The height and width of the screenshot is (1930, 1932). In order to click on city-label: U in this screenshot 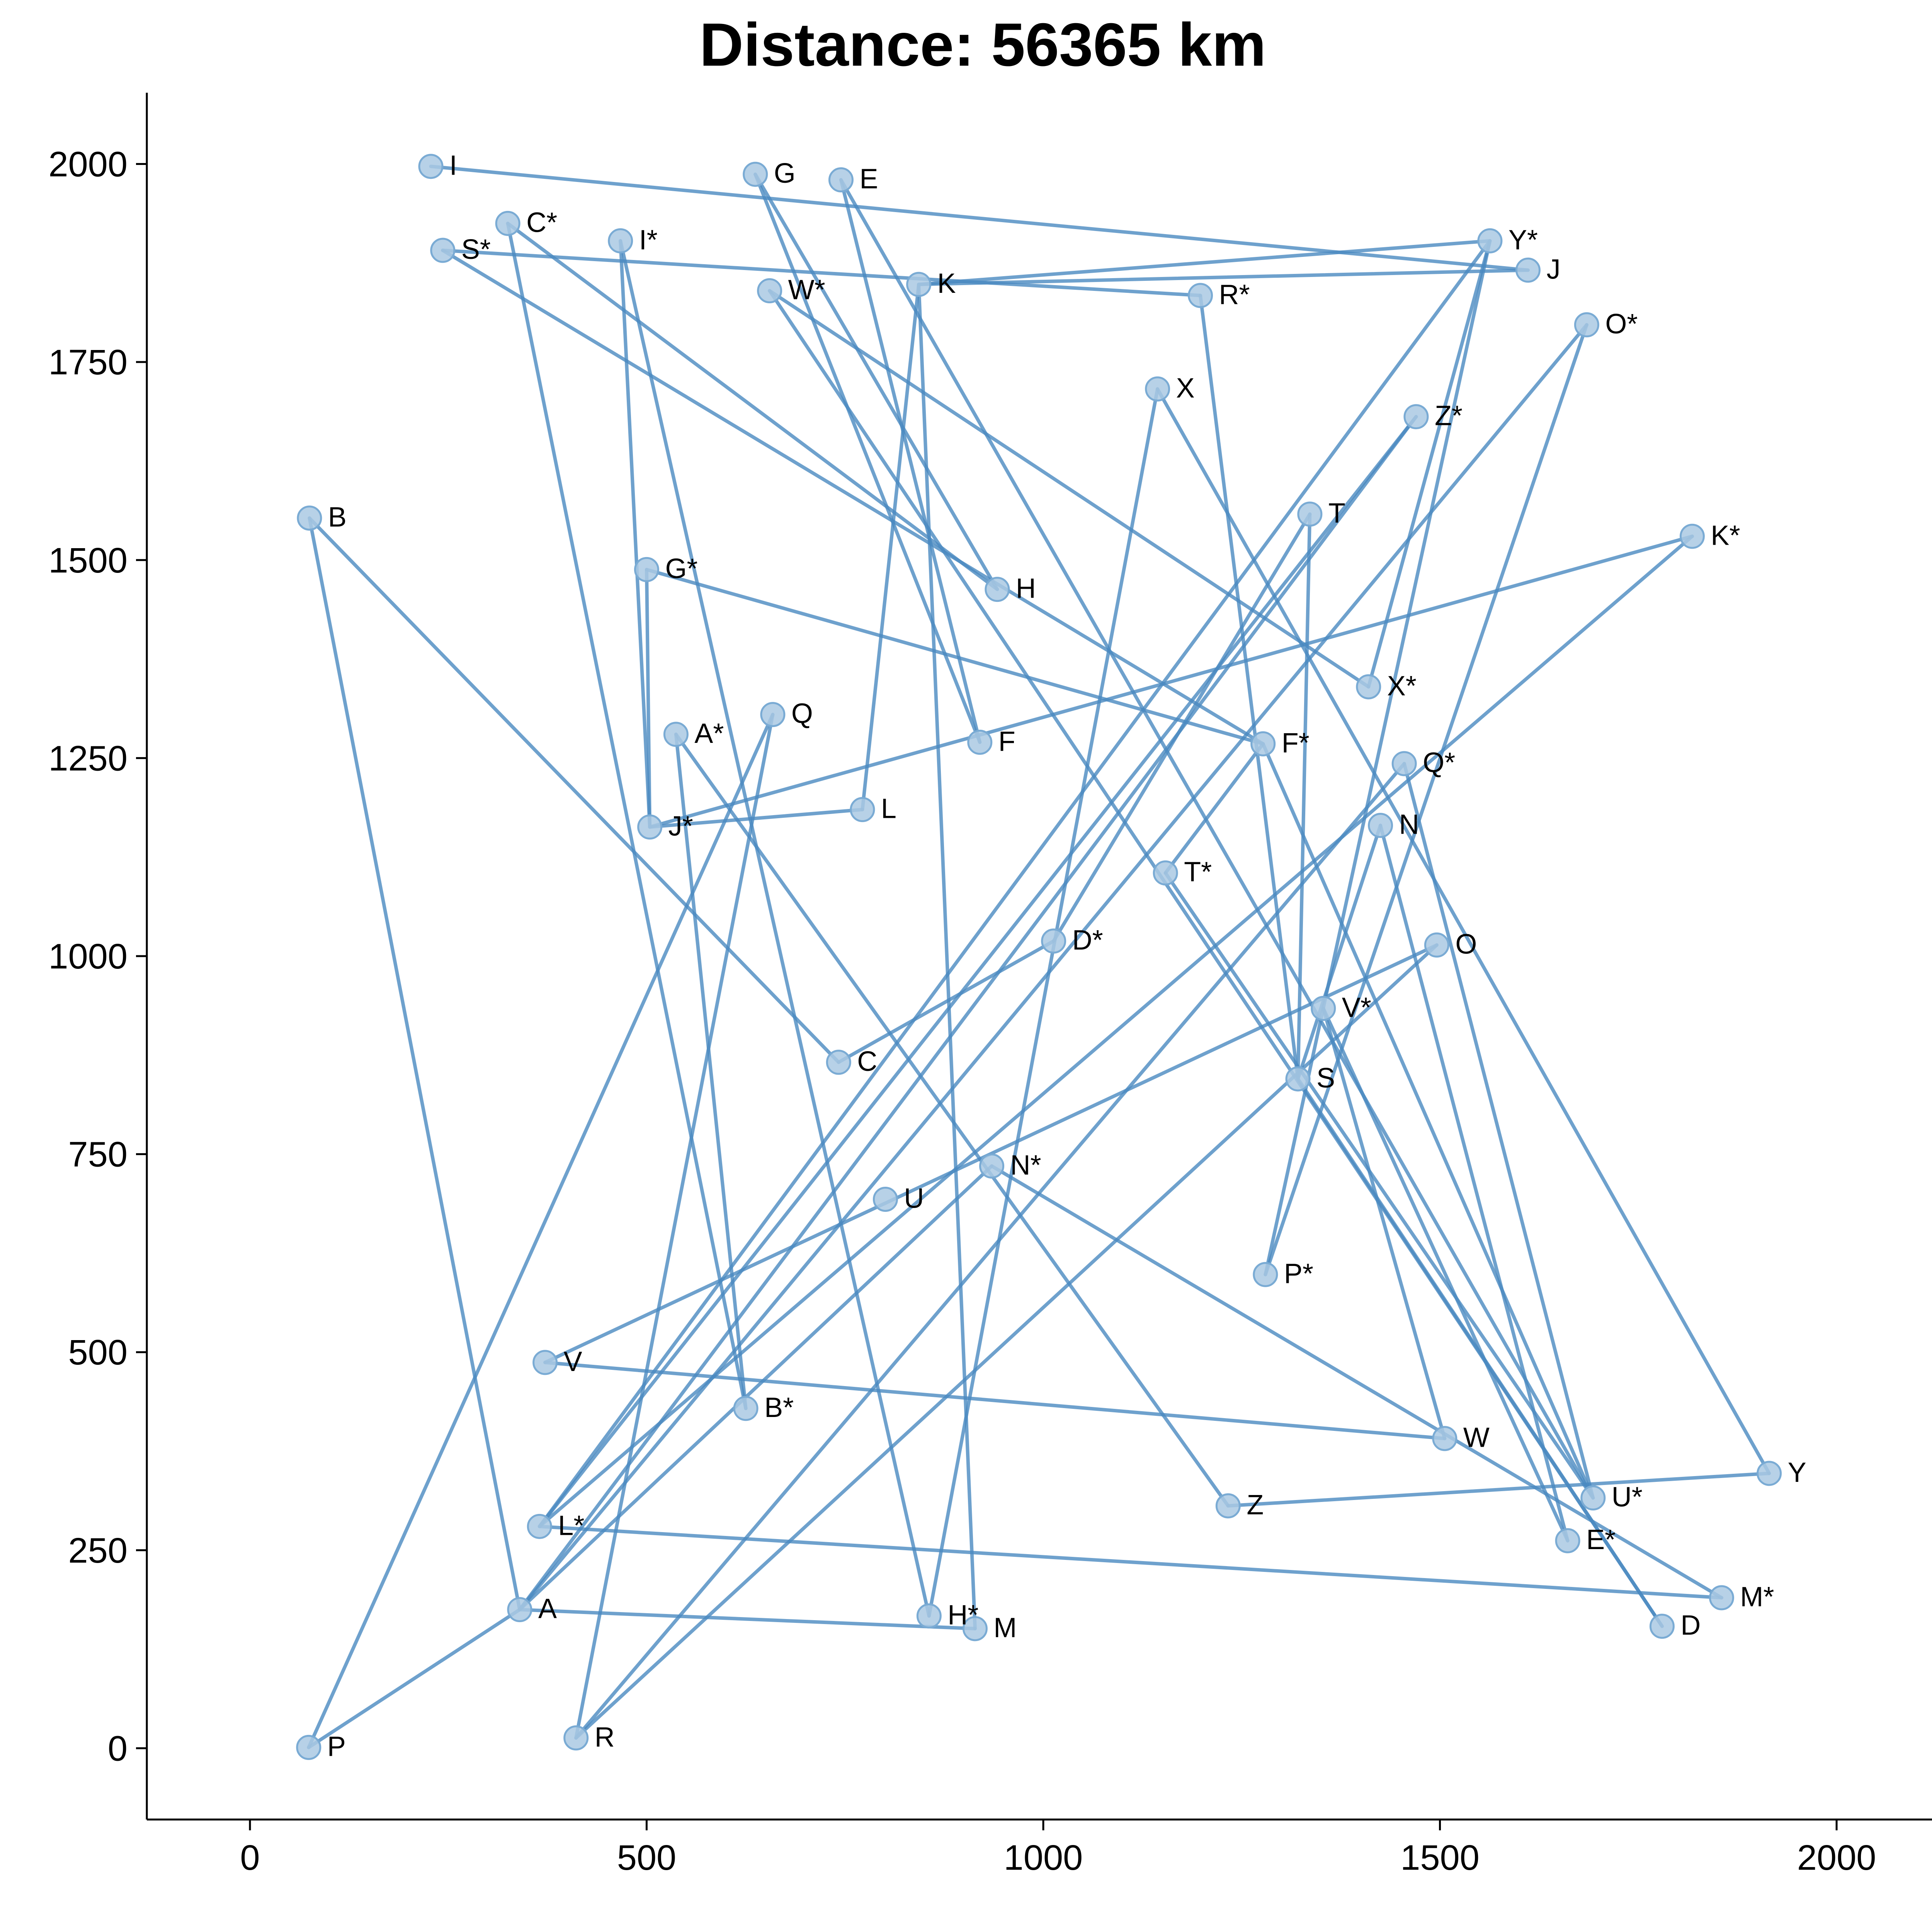, I will do `click(914, 1198)`.